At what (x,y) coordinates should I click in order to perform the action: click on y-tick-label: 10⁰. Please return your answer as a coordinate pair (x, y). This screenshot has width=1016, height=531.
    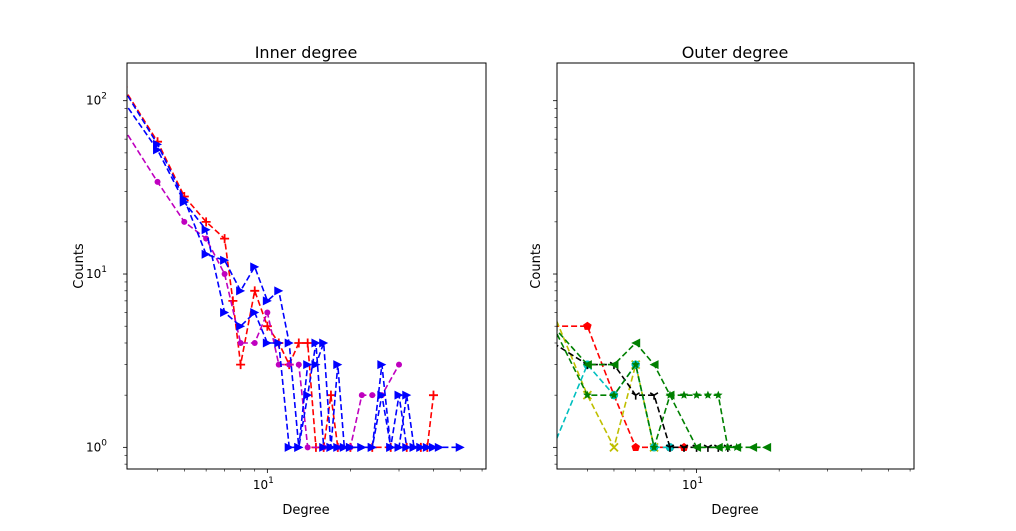
    Looking at the image, I should click on (96, 446).